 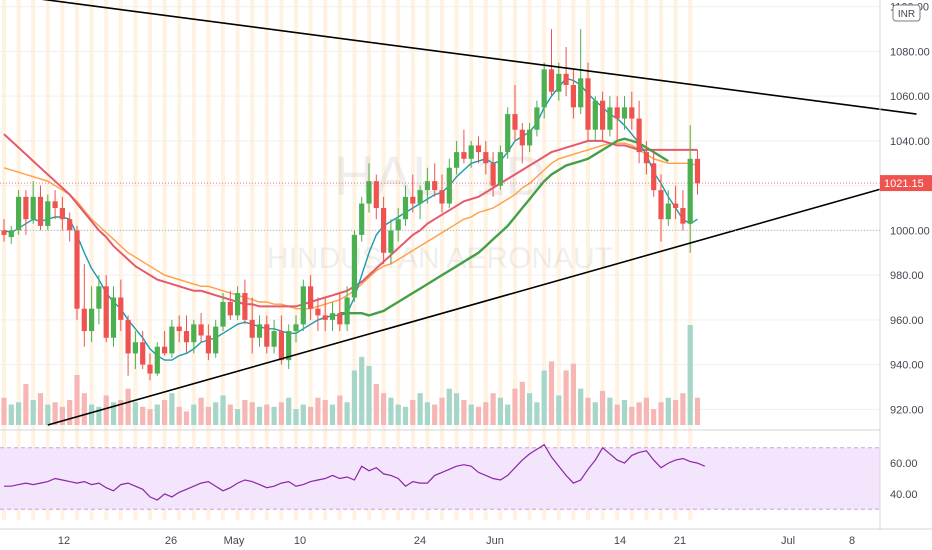 I want to click on price-tick-label: 960.00, so click(x=907, y=321).